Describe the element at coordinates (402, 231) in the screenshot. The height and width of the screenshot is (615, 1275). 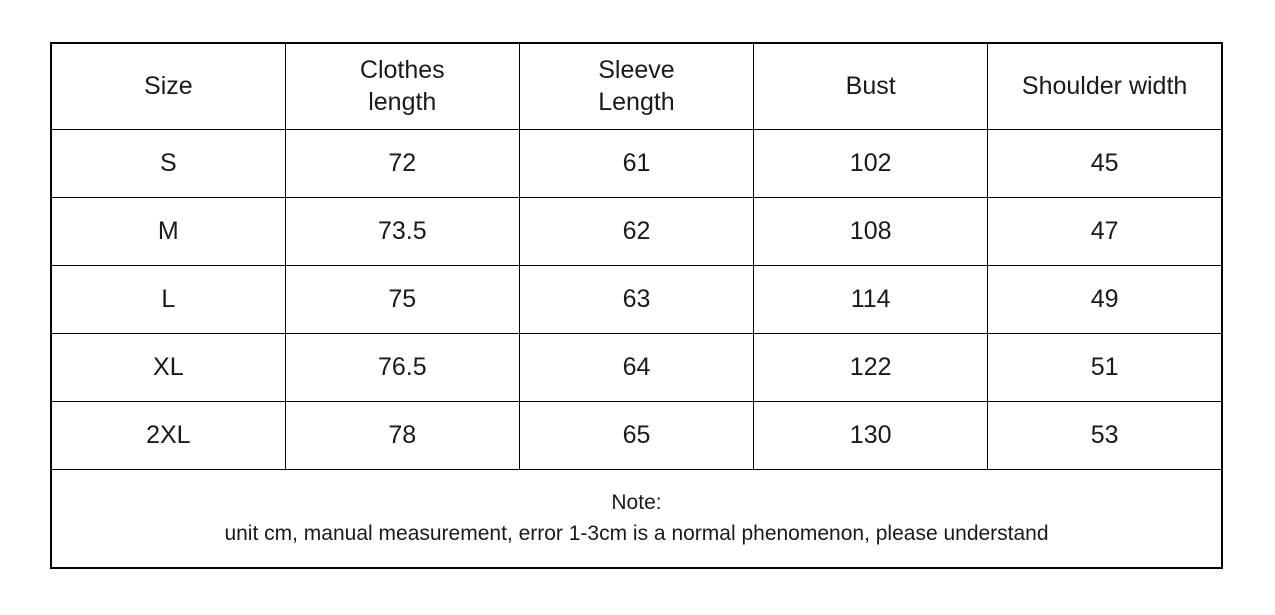
I see `clothes-length-cell: 73.5` at that location.